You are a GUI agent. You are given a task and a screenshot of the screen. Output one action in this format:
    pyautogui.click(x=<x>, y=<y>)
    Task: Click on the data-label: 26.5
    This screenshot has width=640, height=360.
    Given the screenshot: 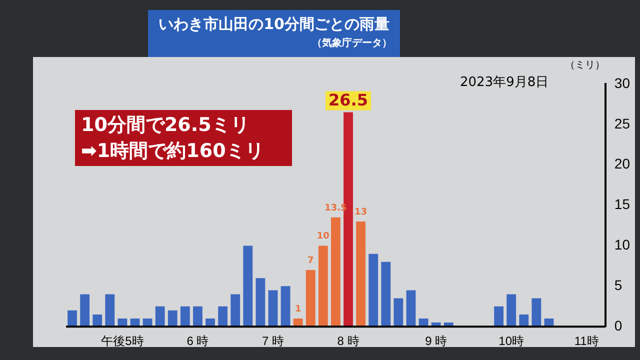 What is the action you would take?
    pyautogui.click(x=348, y=100)
    